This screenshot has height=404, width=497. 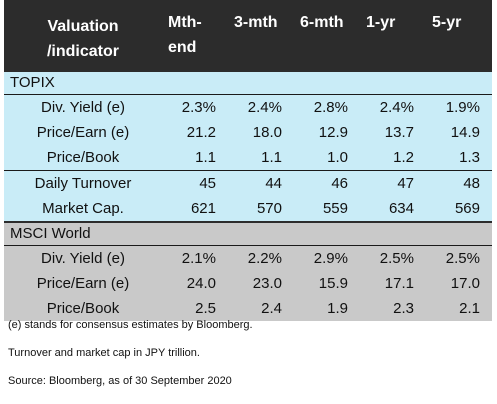 What do you see at coordinates (447, 22) in the screenshot?
I see `header-col-line1: 5-yr` at bounding box center [447, 22].